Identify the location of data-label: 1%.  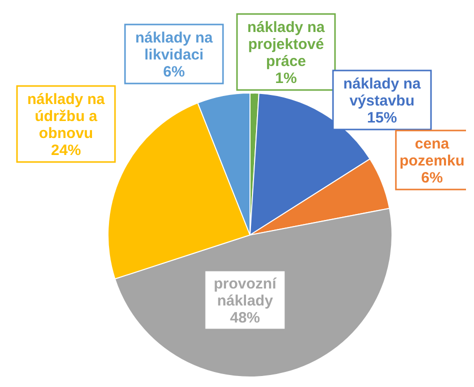
(286, 78).